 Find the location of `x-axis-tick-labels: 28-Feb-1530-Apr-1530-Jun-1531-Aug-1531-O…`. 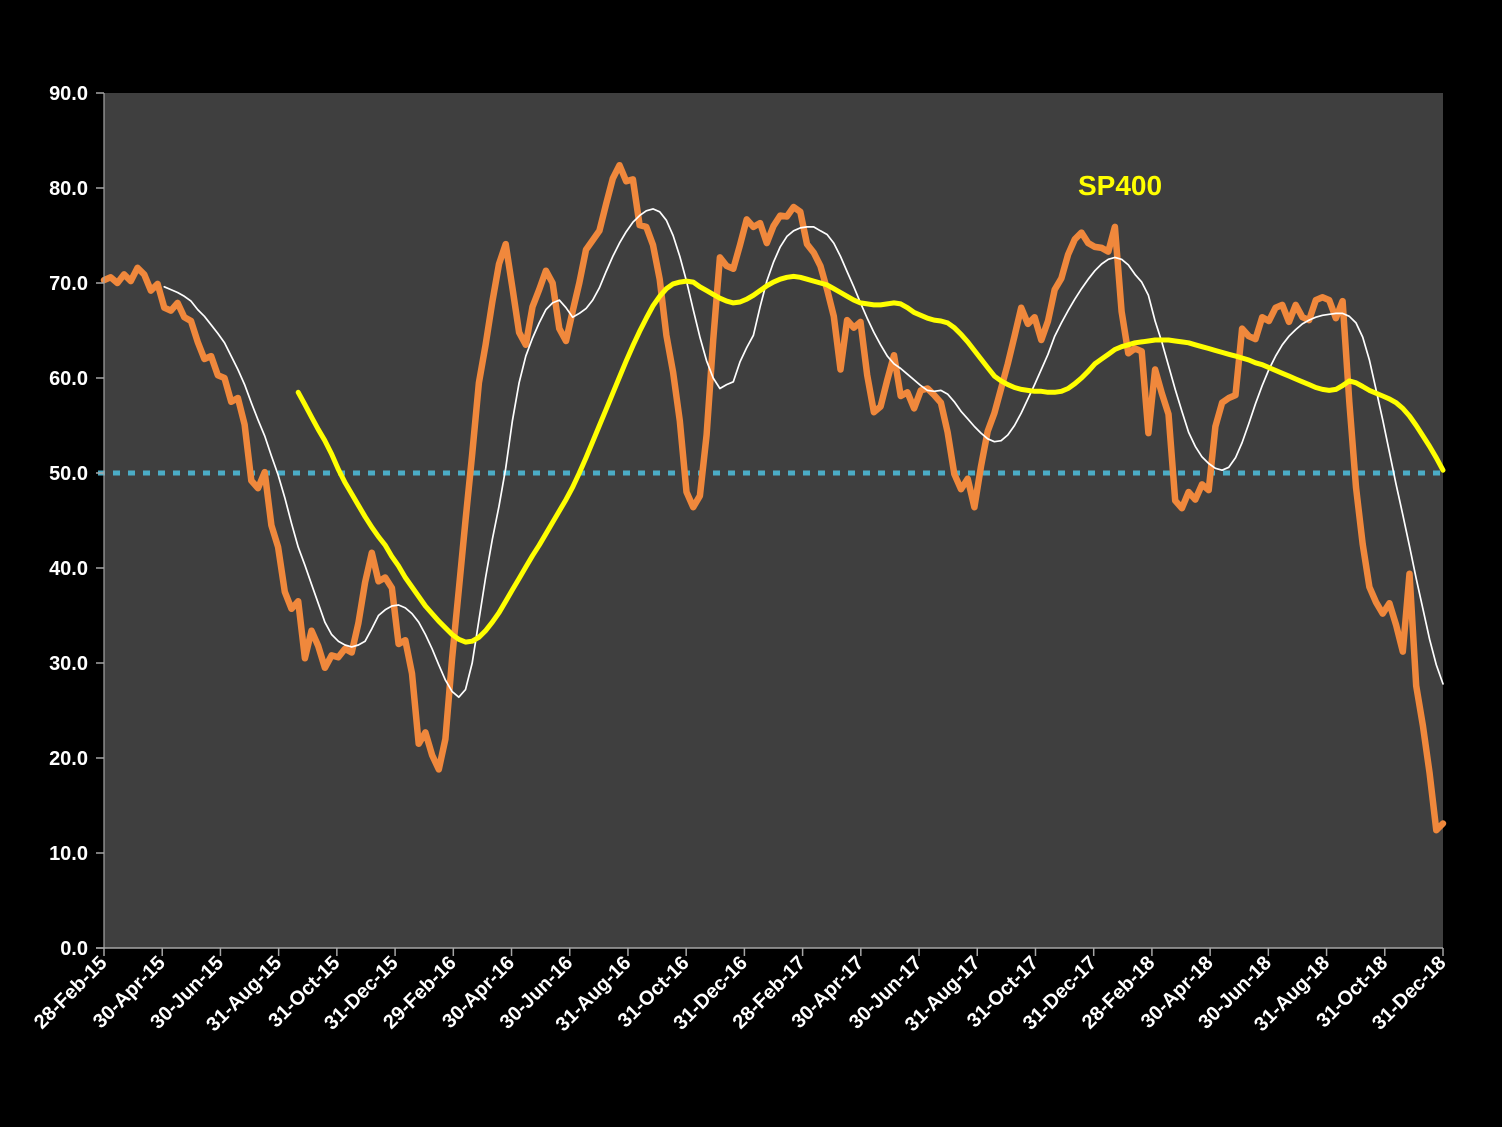

x-axis-tick-labels: 28-Feb-1530-Apr-1530-Jun-1531-Aug-1531-O… is located at coordinates (740, 994).